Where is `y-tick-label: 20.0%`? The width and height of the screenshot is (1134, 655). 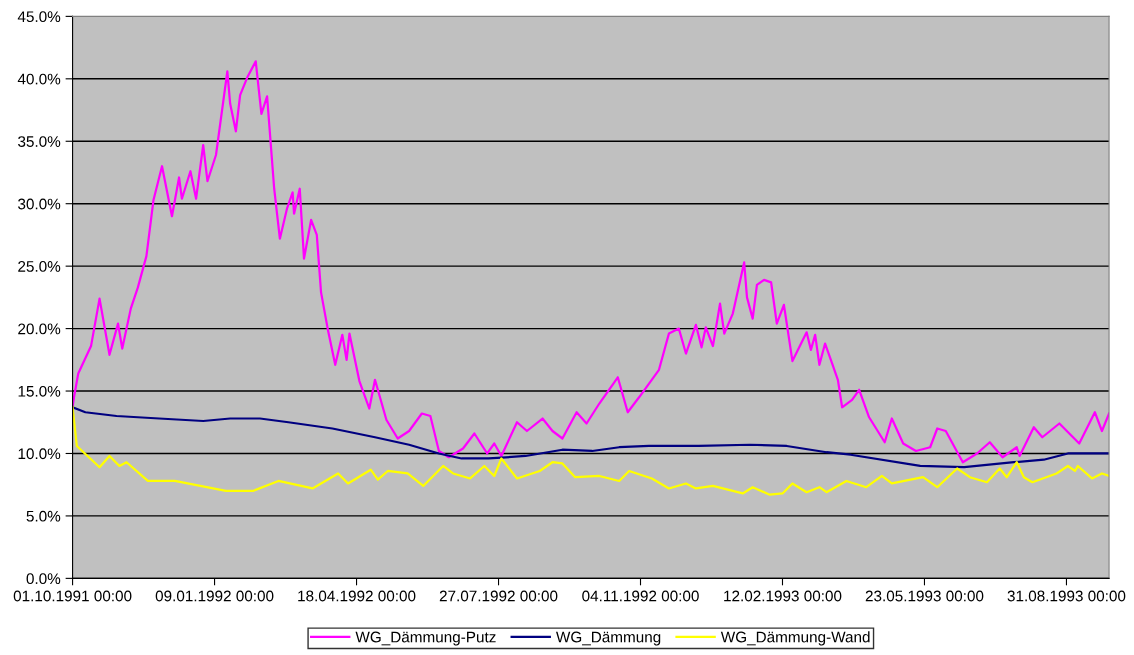 y-tick-label: 20.0% is located at coordinates (39, 329).